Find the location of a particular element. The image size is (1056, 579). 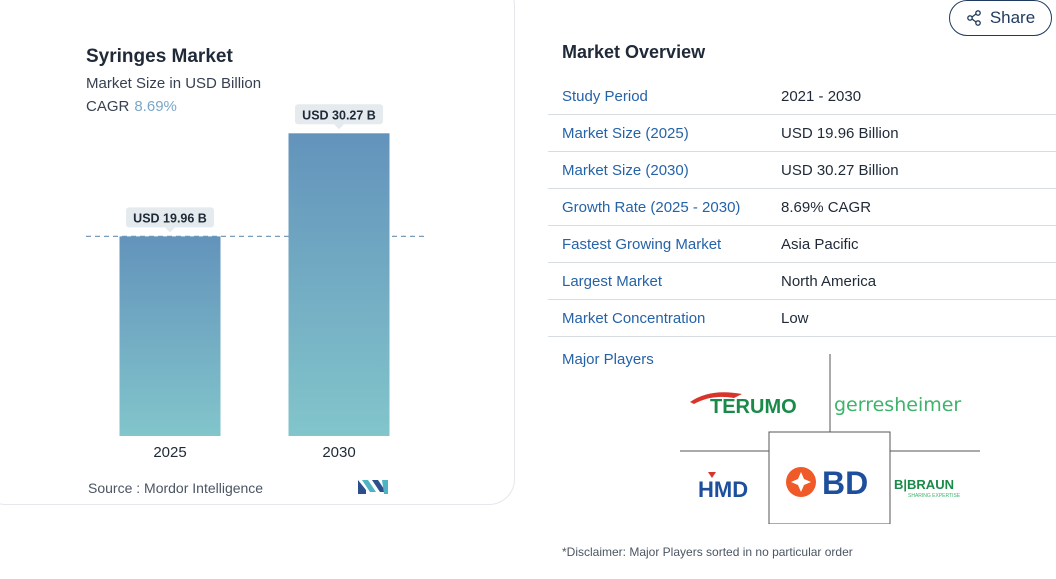

cagr-label: CAGR is located at coordinates (108, 106).